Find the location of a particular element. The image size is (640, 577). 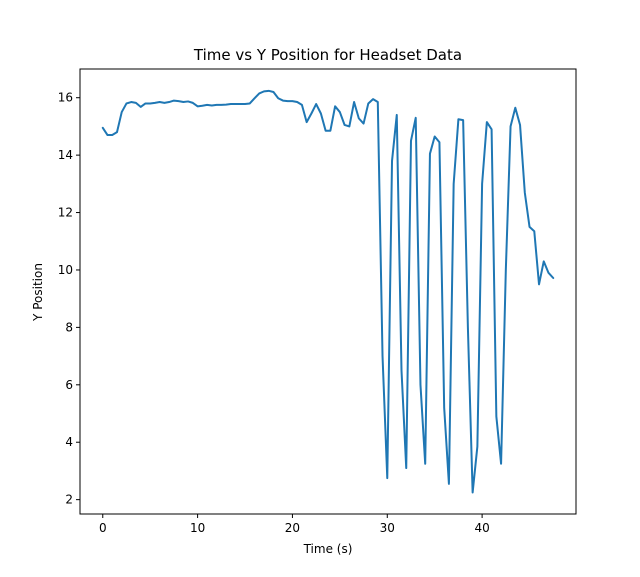

y-axis-label: Y Position is located at coordinates (38, 292).